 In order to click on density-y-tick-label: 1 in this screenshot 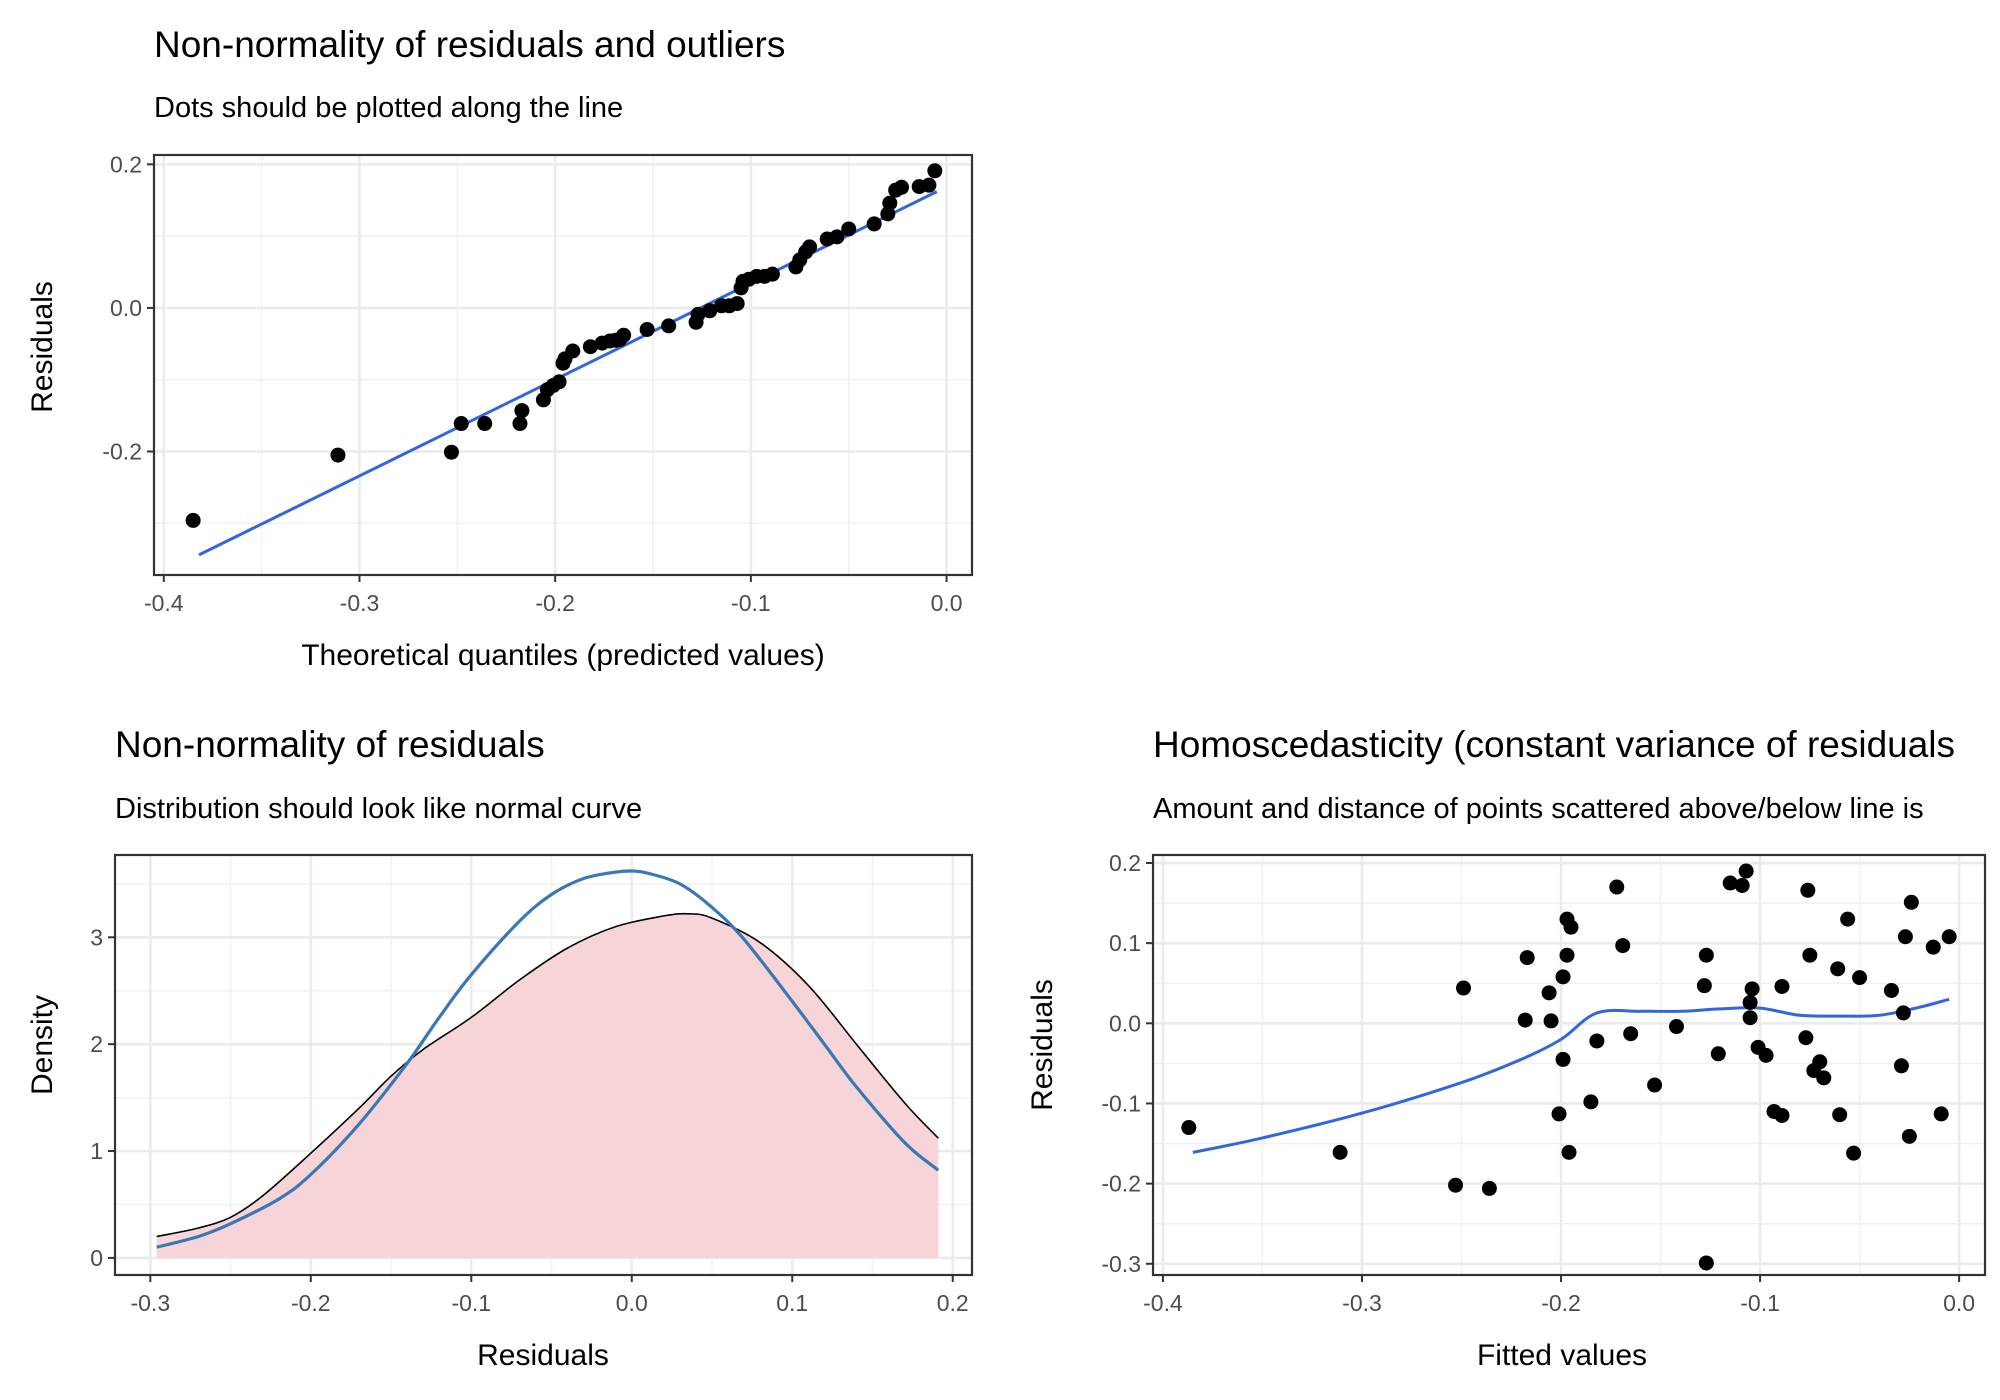, I will do `click(96, 1151)`.